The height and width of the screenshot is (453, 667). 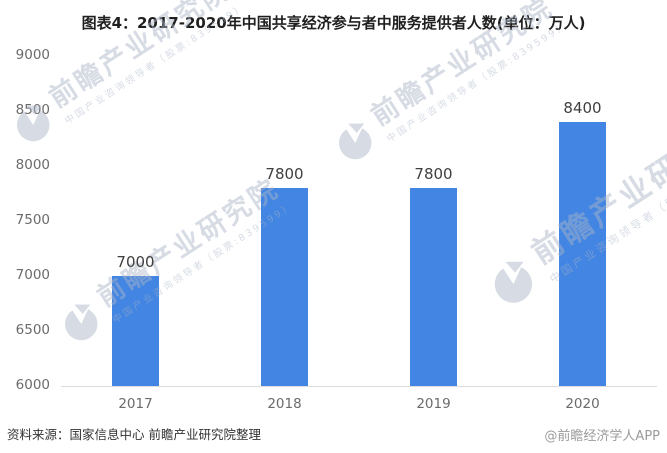 I want to click on watermark-brand: 前瞻产业研究院, so click(x=140, y=57).